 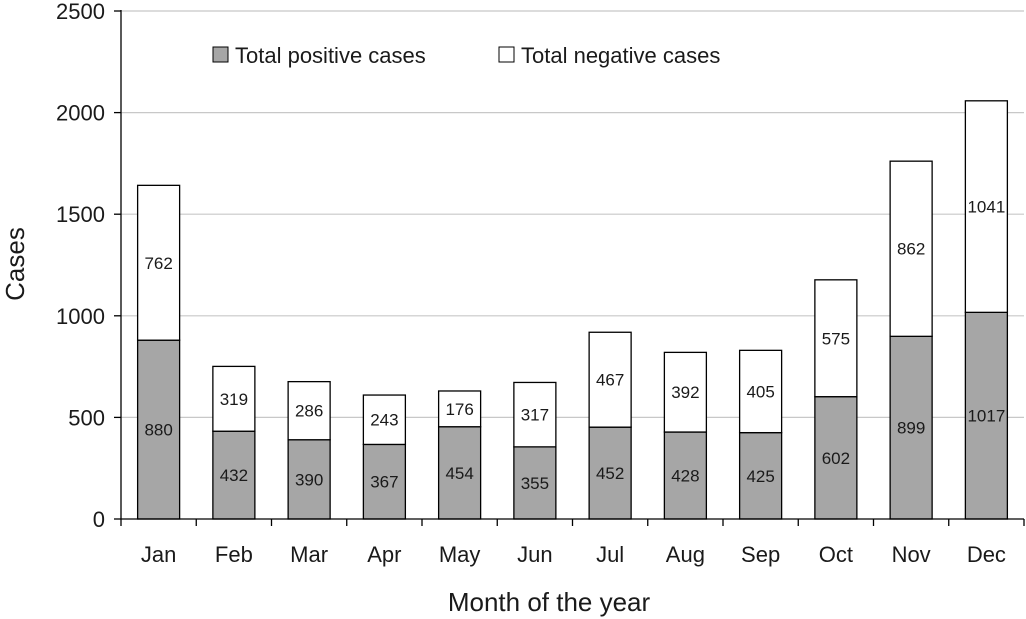 I want to click on bar-negative-aug, so click(x=685, y=392).